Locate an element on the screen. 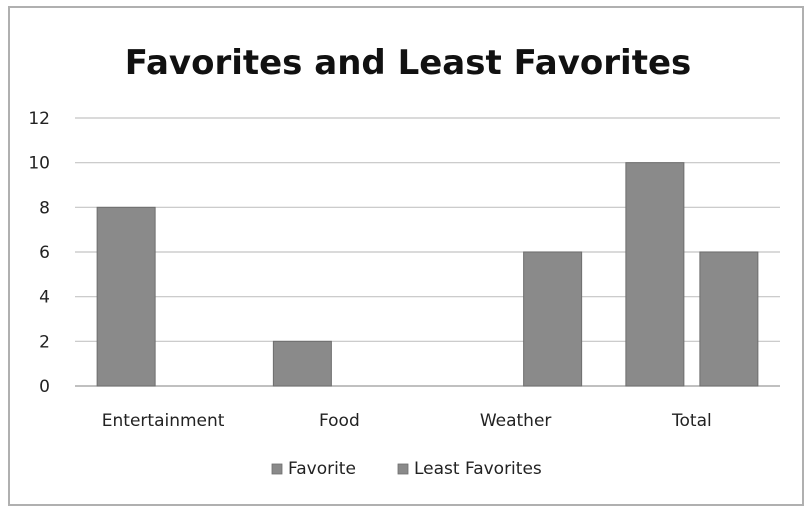  legend-label-favorite: Favorite is located at coordinates (322, 469).